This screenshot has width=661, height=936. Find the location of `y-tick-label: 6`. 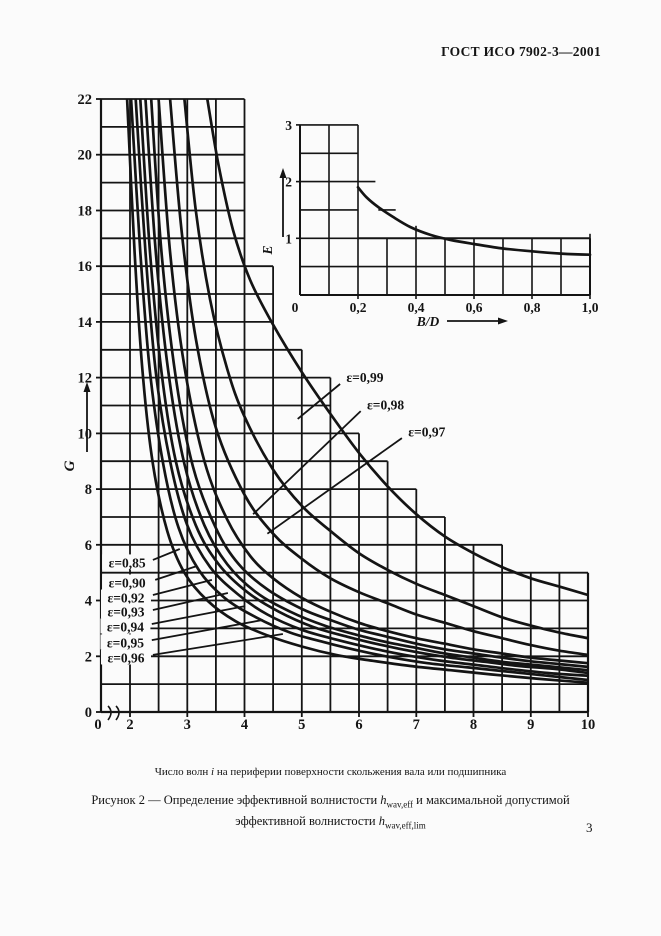

y-tick-label: 6 is located at coordinates (88, 546).